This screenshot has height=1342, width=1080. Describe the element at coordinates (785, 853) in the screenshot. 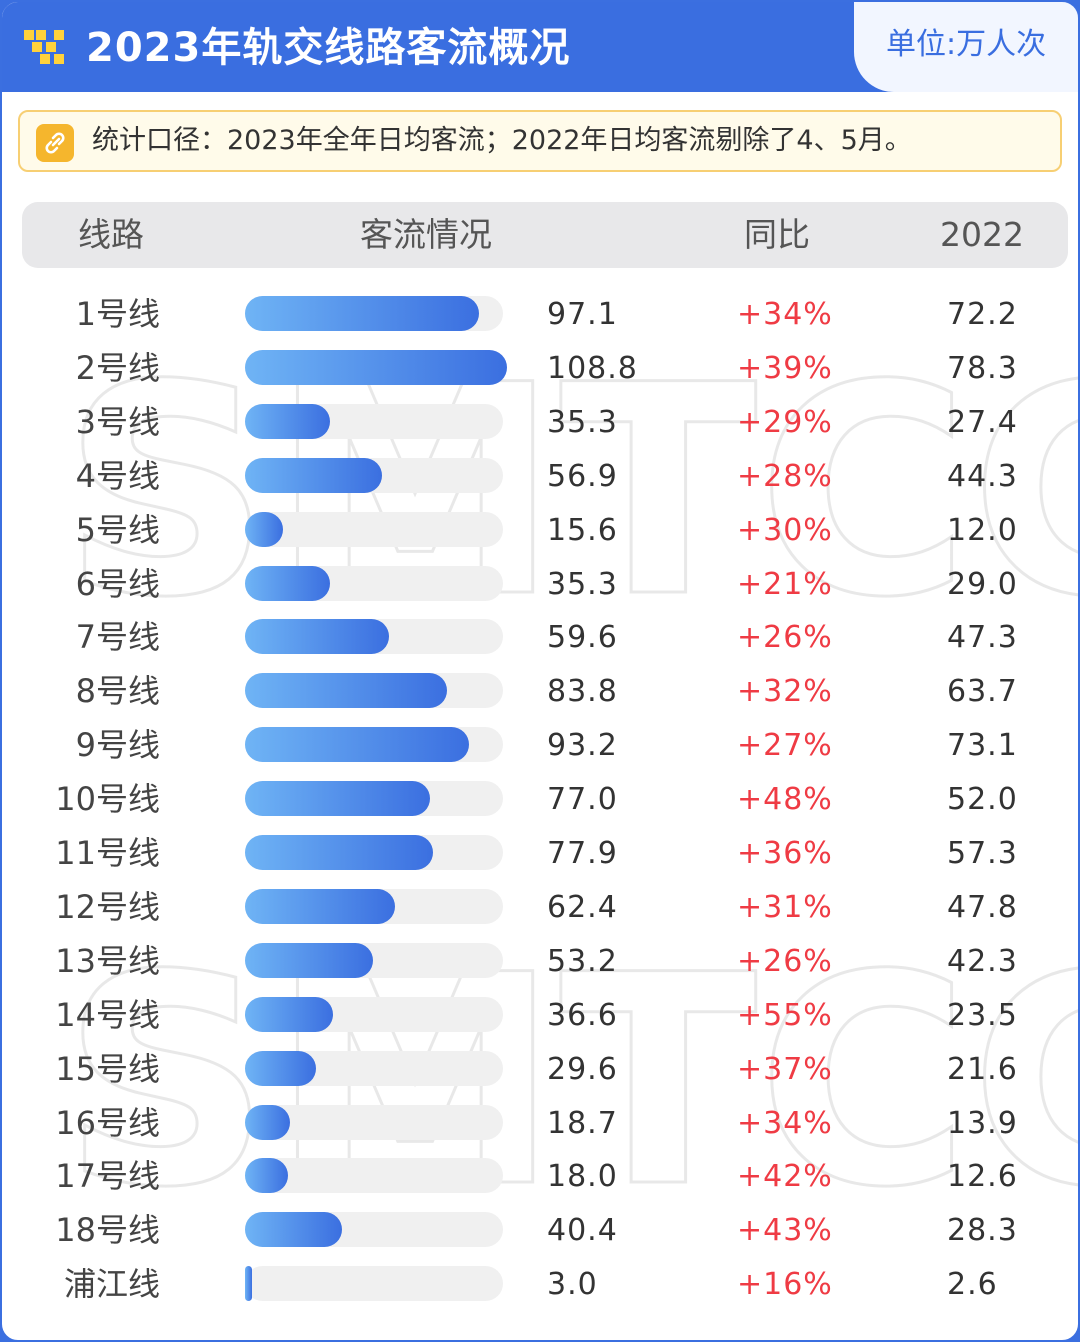

I see `yoy-value: +36%` at that location.